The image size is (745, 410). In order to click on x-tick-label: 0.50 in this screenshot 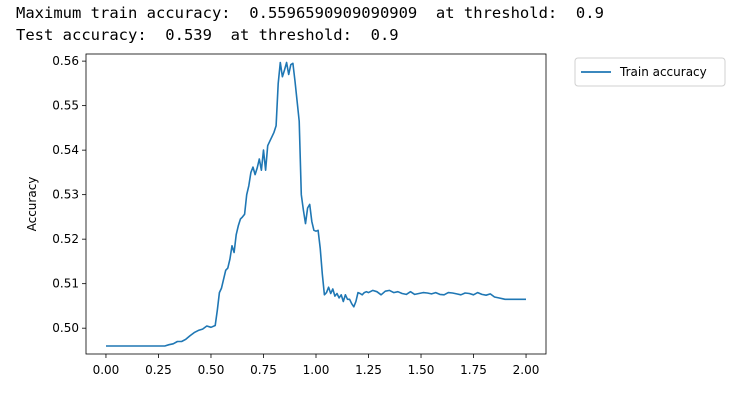, I will do `click(211, 370)`.